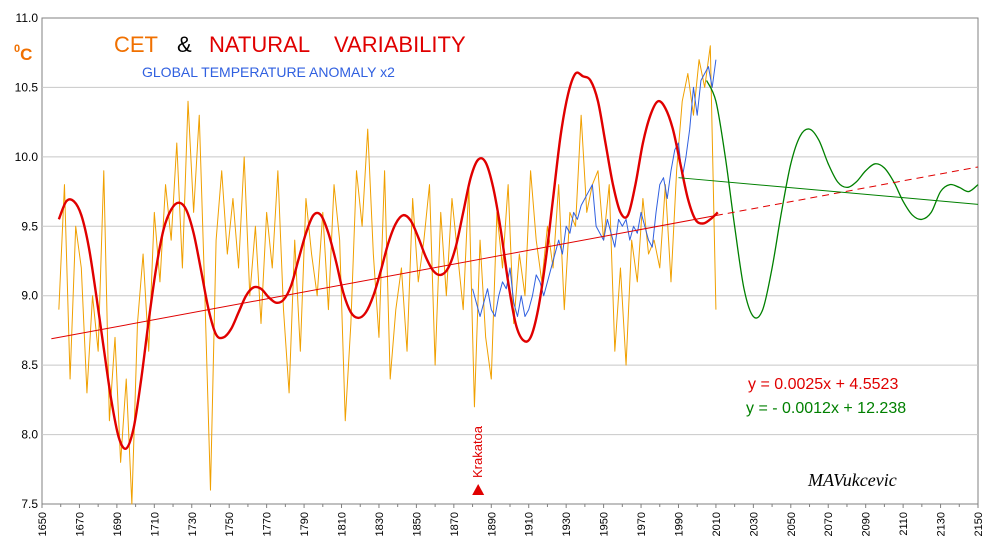 The width and height of the screenshot is (982, 555). I want to click on y-tick-label: 8.5, so click(29, 365).